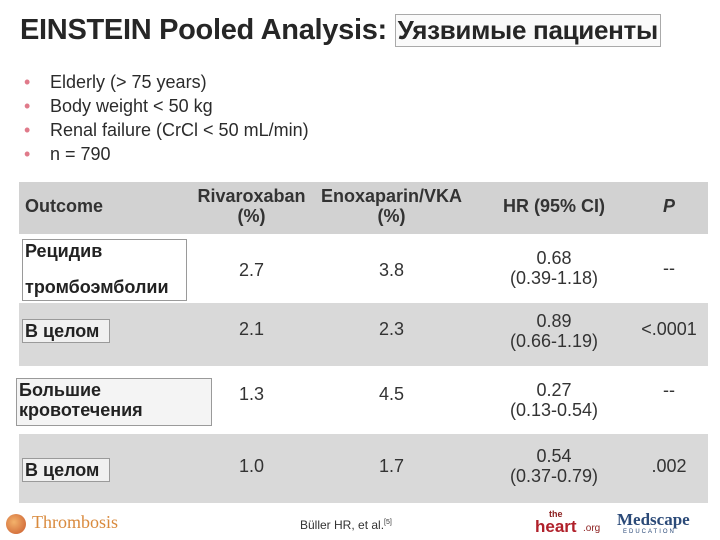 Image resolution: width=720 pixels, height=540 pixels. I want to click on enoxaparin-value: 4.5, so click(391, 394).